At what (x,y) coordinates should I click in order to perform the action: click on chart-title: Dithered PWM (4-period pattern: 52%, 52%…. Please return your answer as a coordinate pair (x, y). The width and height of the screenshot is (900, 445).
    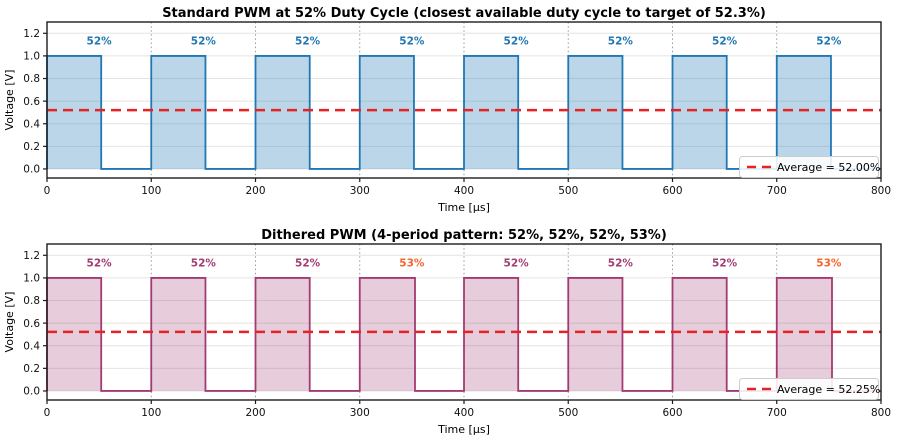
    Looking at the image, I should click on (464, 235).